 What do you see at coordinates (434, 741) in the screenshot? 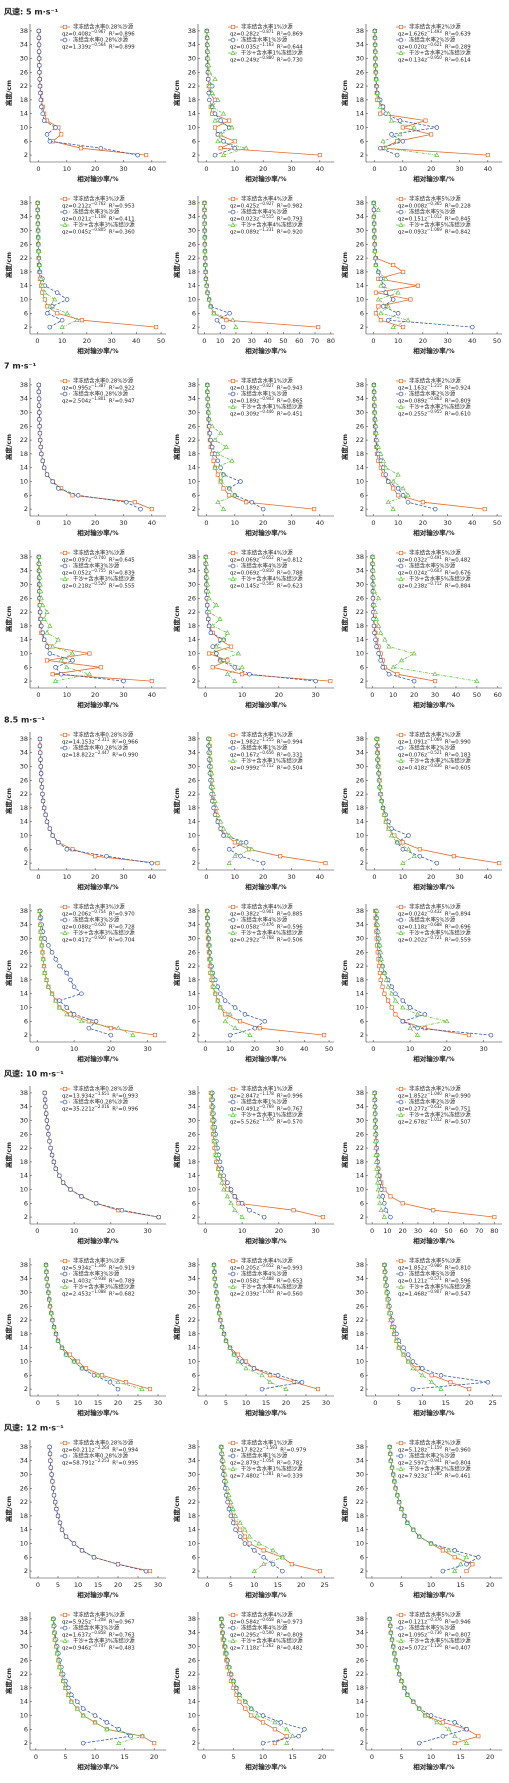
I see `fit-equation: qz=1.091z−1.069 R²=0.990` at bounding box center [434, 741].